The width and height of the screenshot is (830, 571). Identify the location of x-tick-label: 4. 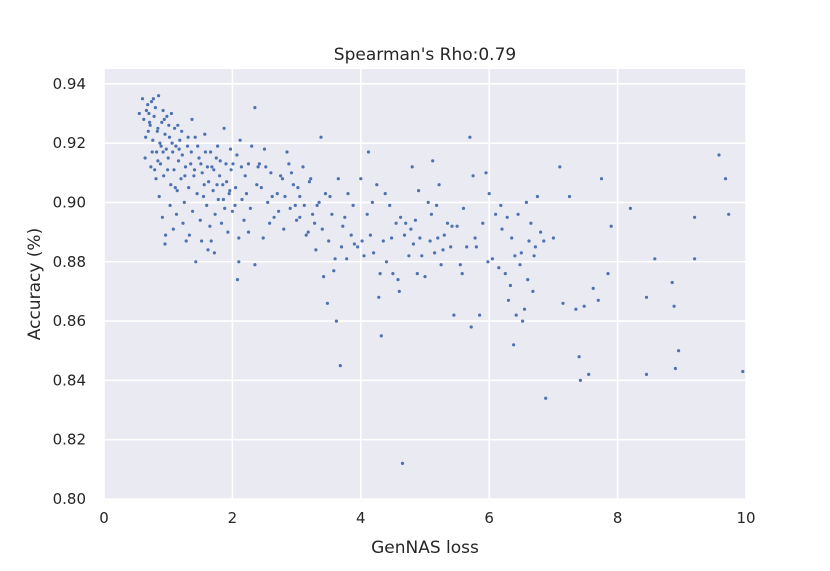
(361, 518).